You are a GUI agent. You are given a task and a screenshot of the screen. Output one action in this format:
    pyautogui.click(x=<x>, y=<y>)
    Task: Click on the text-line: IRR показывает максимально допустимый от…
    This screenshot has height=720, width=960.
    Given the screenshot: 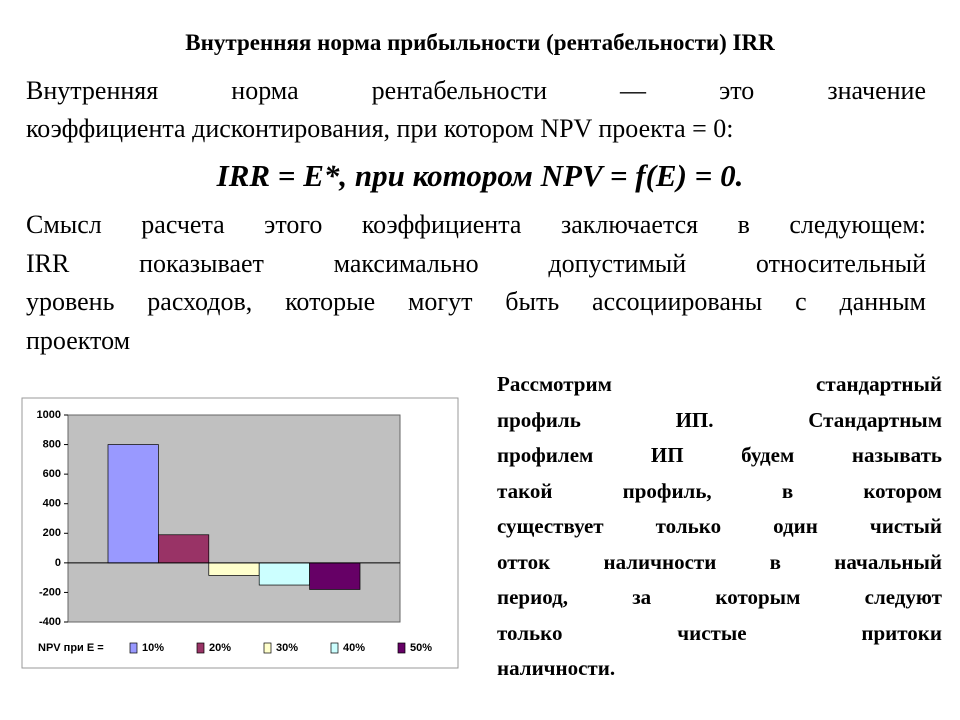 What is the action you would take?
    pyautogui.click(x=476, y=263)
    